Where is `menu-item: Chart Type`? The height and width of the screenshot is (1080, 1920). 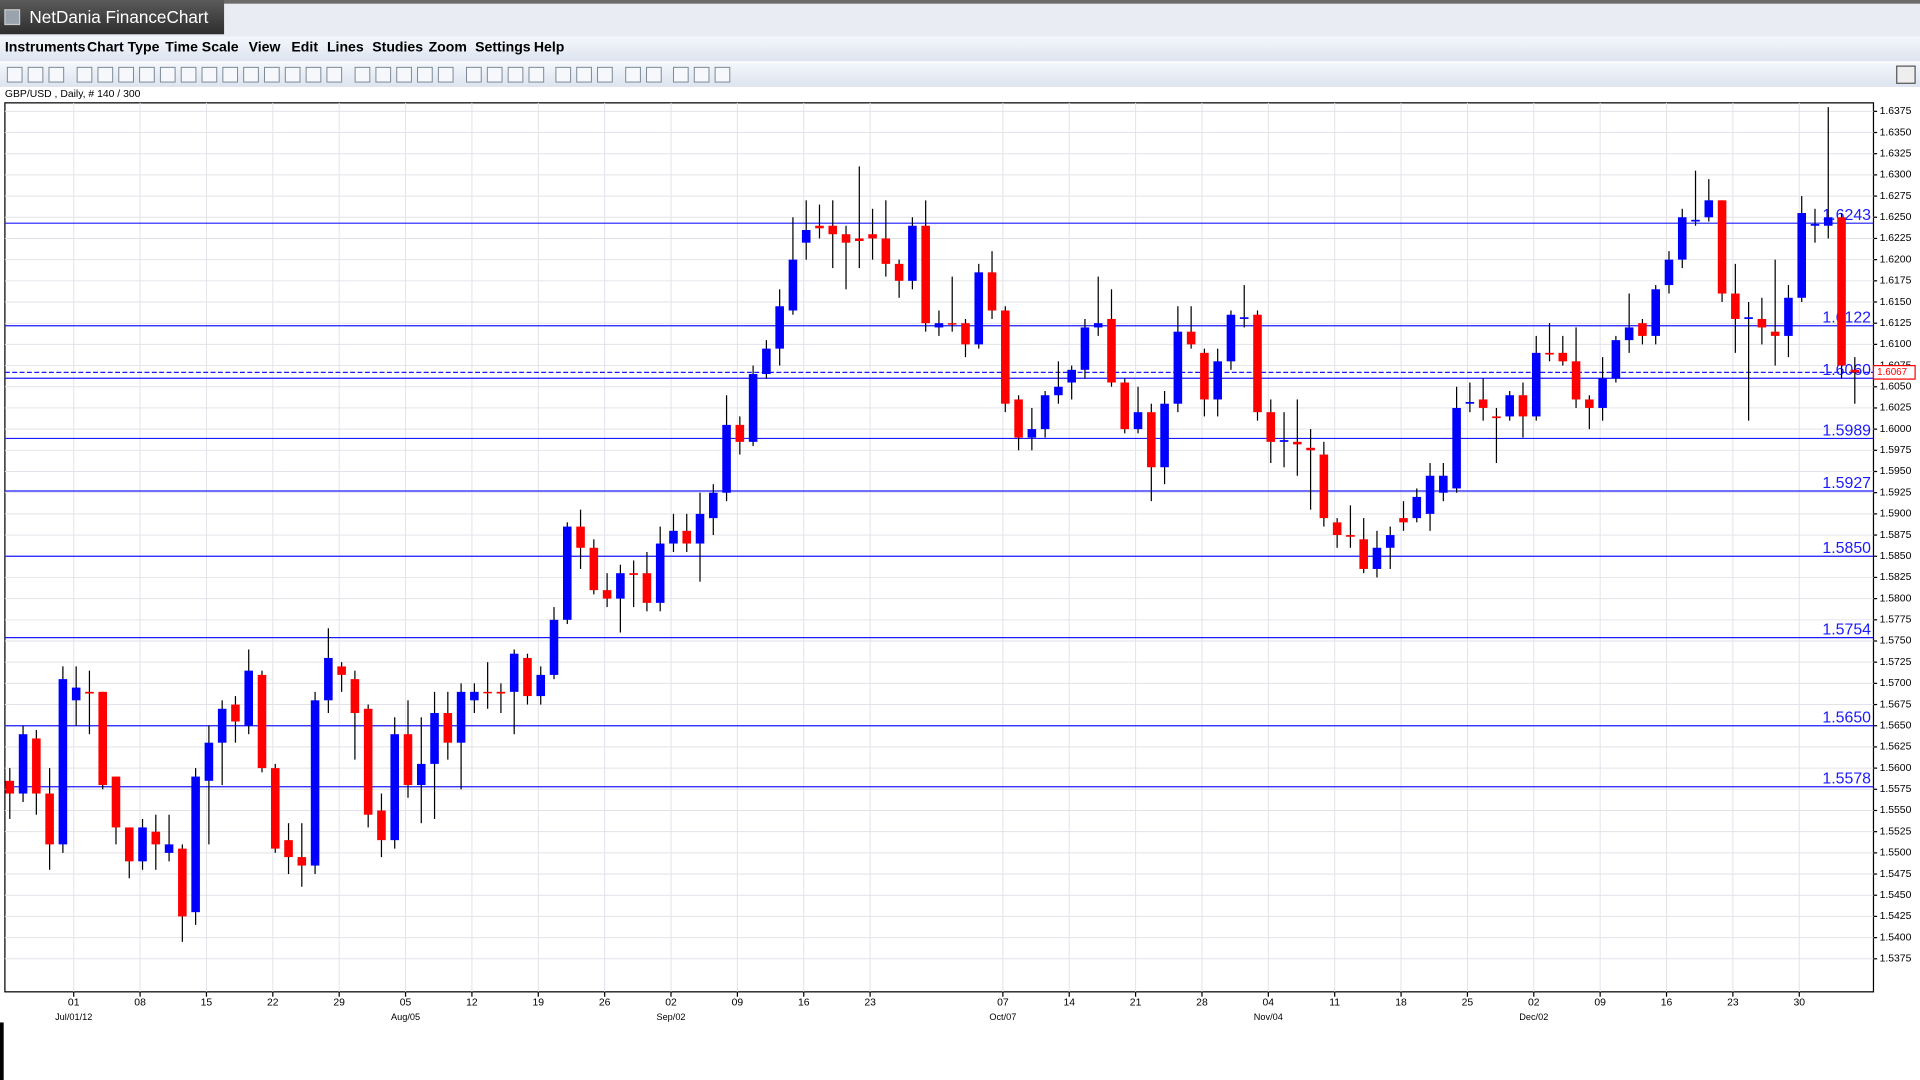
menu-item: Chart Type is located at coordinates (123, 46).